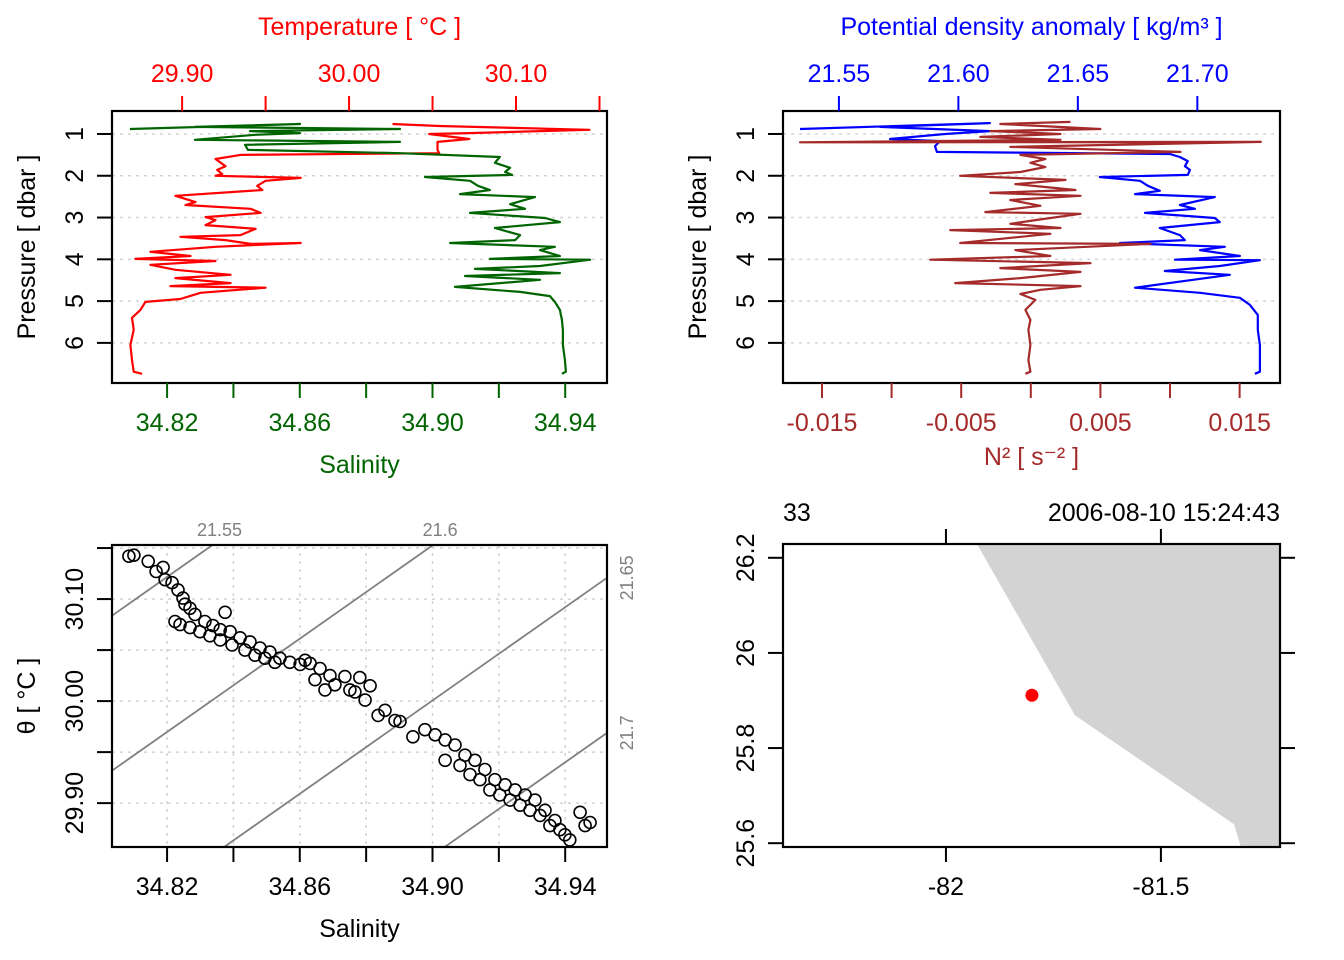 The image size is (1344, 960). What do you see at coordinates (440, 530) in the screenshot?
I see `isopycnal-label: 21.6` at bounding box center [440, 530].